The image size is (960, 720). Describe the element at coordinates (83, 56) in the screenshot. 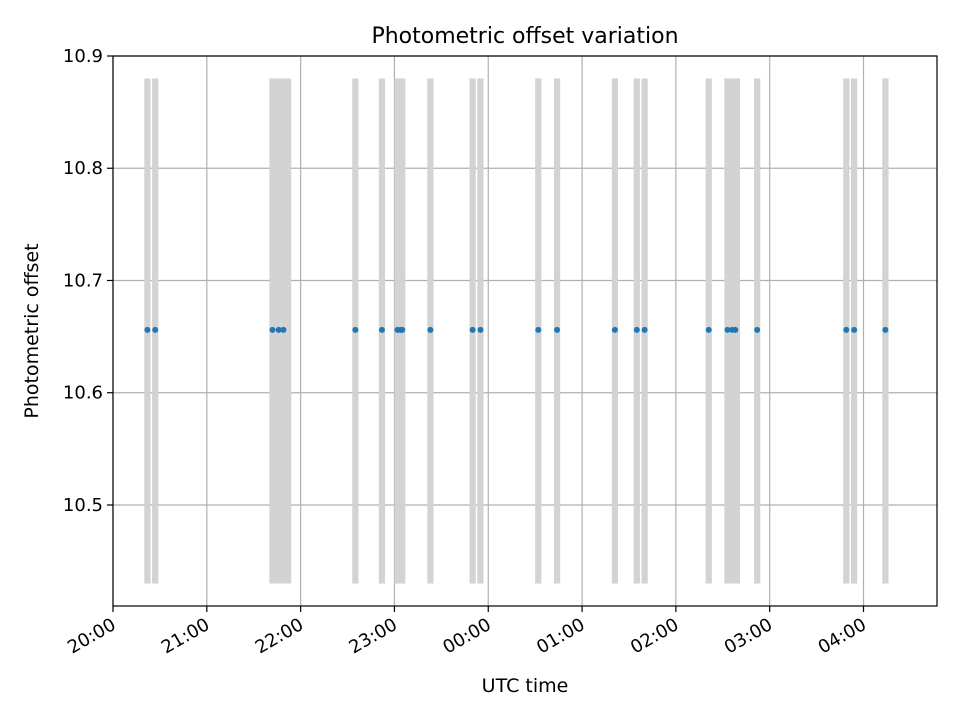

I see `y-tick-label: 10.9` at that location.